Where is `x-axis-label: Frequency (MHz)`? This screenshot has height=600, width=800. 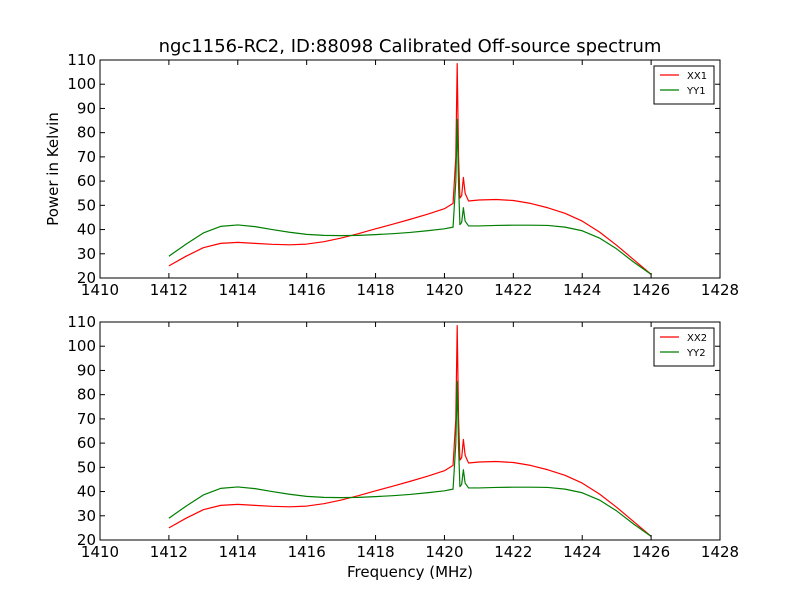
x-axis-label: Frequency (MHz) is located at coordinates (410, 572).